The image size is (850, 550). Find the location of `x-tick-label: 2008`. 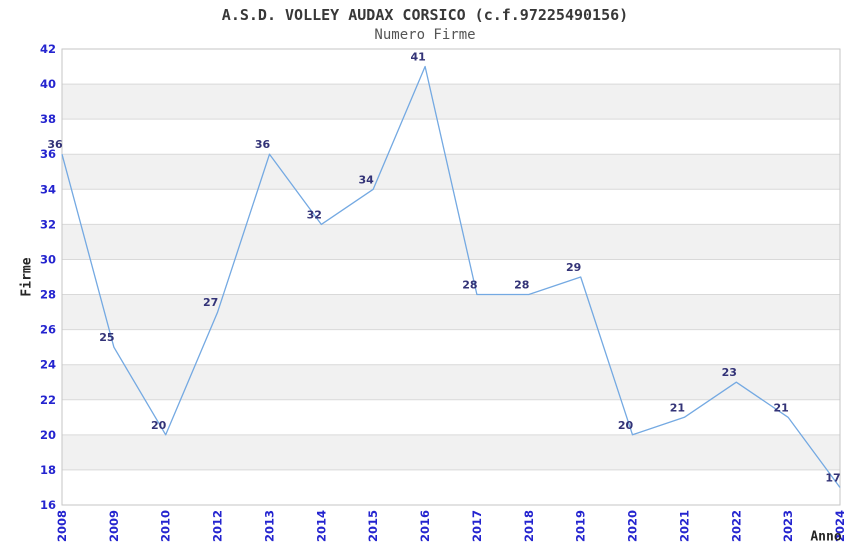

x-tick-label: 2008 is located at coordinates (62, 526).